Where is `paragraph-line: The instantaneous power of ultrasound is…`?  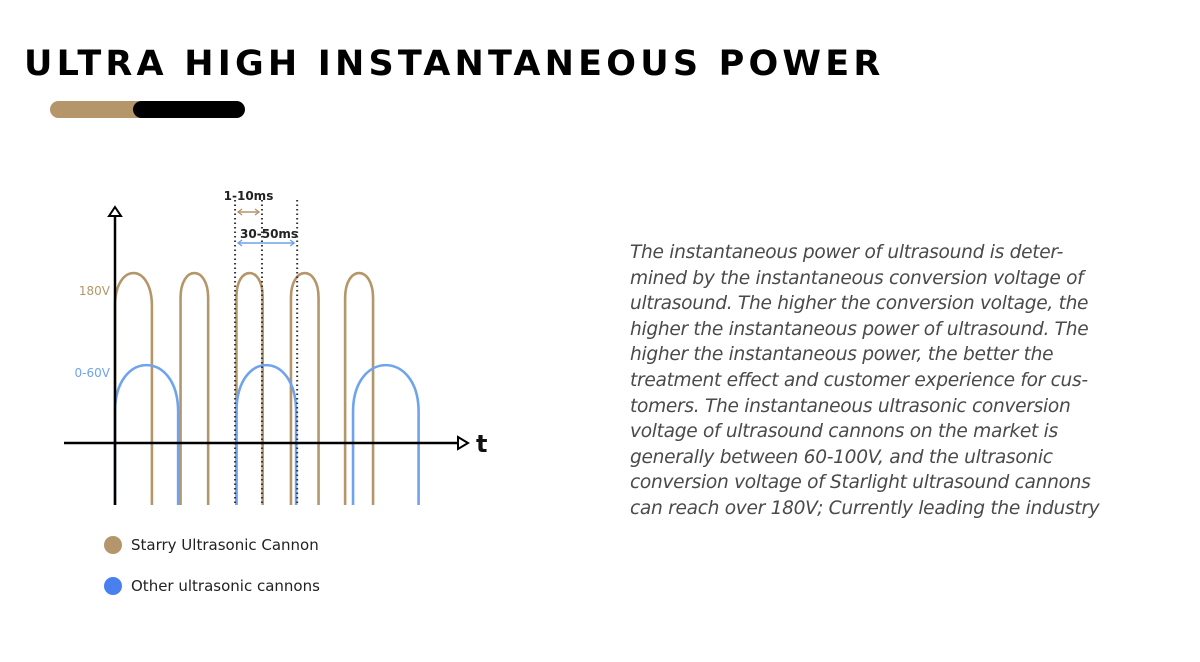
paragraph-line: The instantaneous power of ultrasound is… is located at coordinates (847, 252).